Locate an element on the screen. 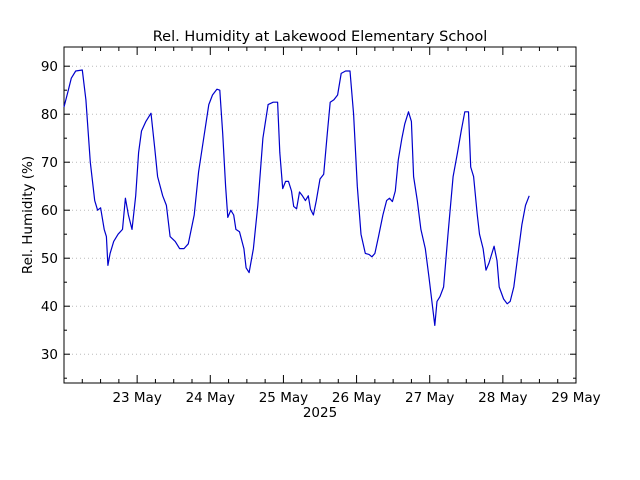 The width and height of the screenshot is (640, 480). y-tick-label: 40 is located at coordinates (49, 307).